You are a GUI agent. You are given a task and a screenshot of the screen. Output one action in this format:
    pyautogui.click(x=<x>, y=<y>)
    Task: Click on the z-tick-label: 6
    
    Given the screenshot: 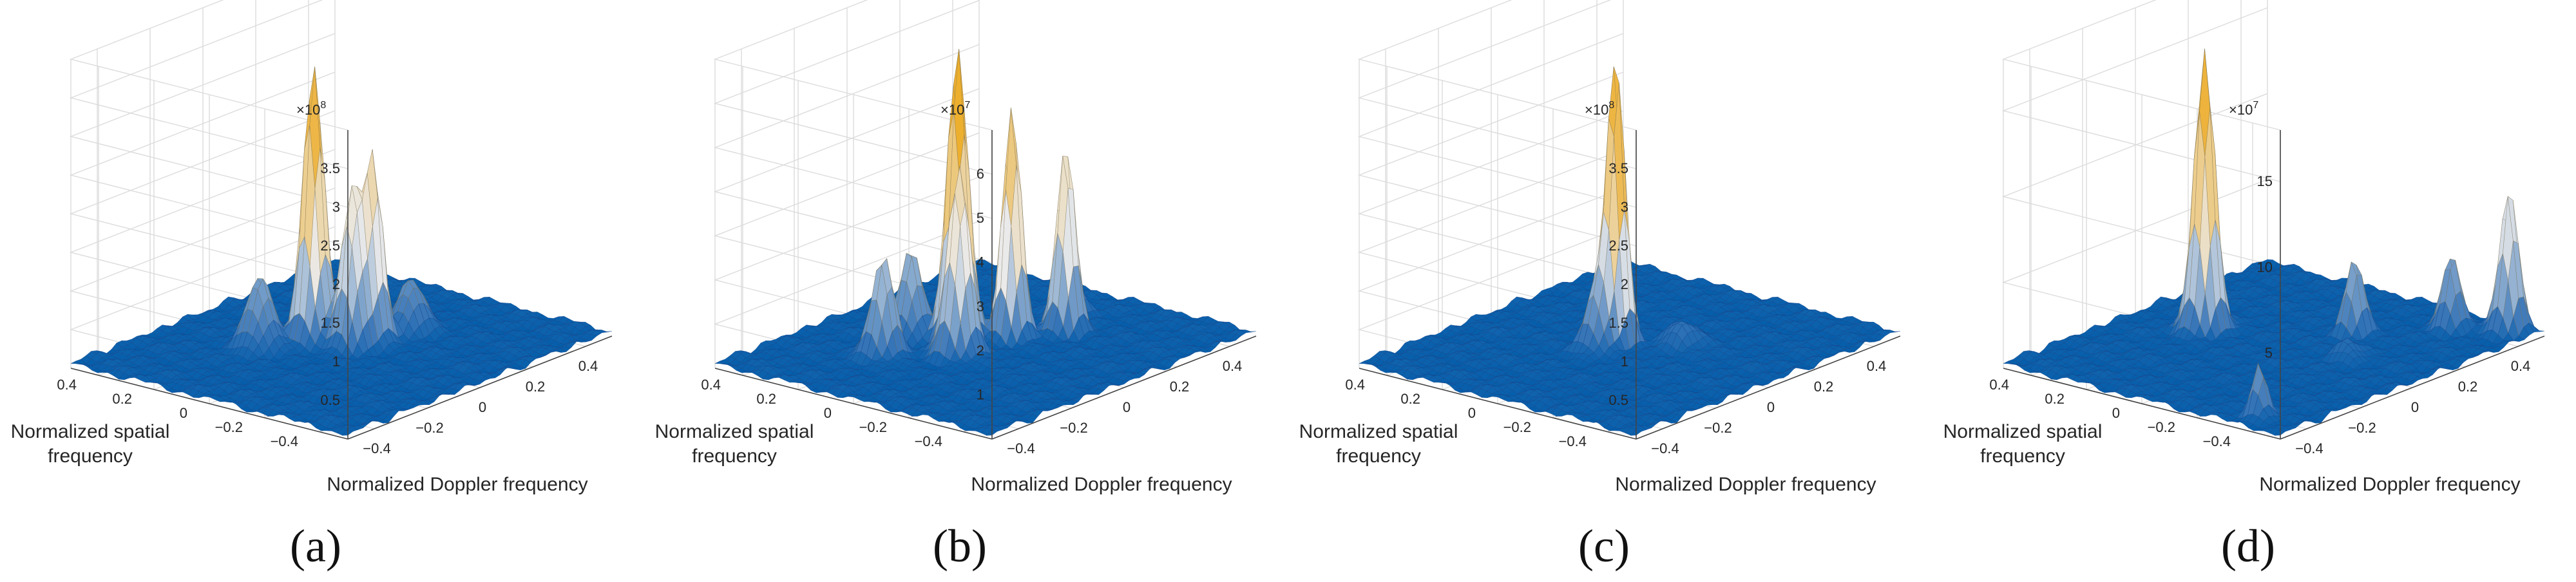 What is the action you would take?
    pyautogui.click(x=980, y=174)
    